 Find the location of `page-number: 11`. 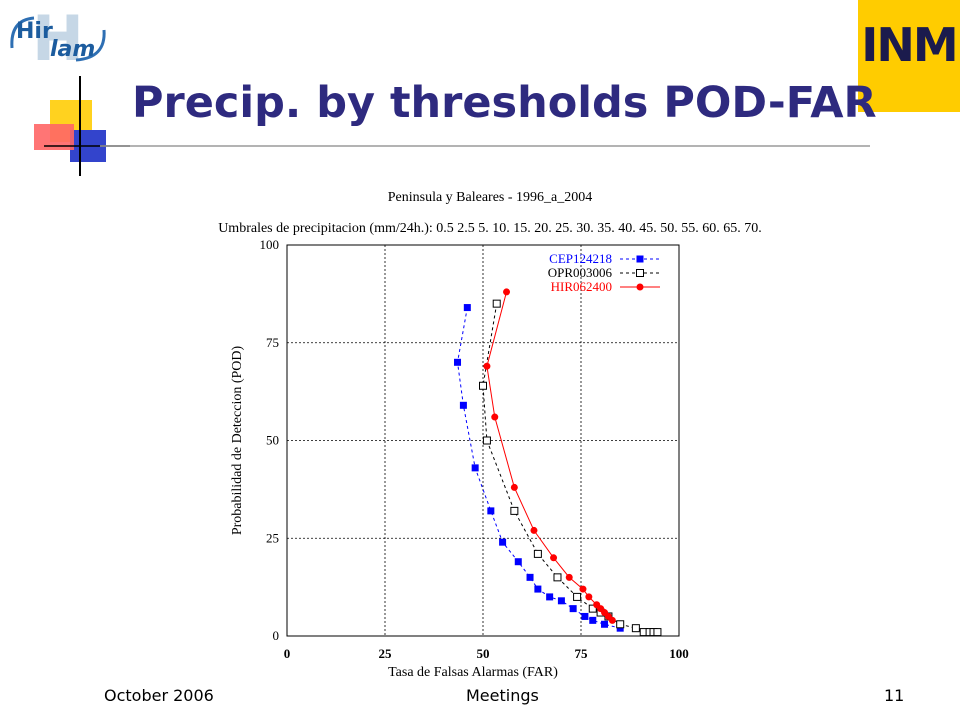

page-number: 11 is located at coordinates (894, 695).